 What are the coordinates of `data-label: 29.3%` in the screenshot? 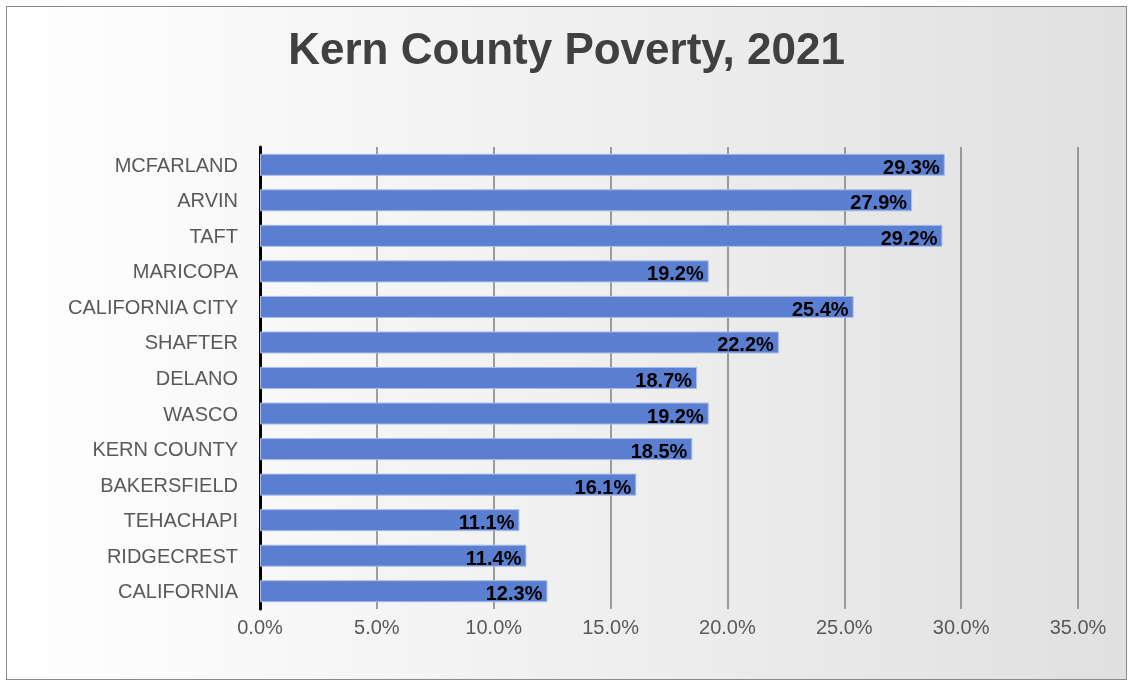 It's located at (911, 166).